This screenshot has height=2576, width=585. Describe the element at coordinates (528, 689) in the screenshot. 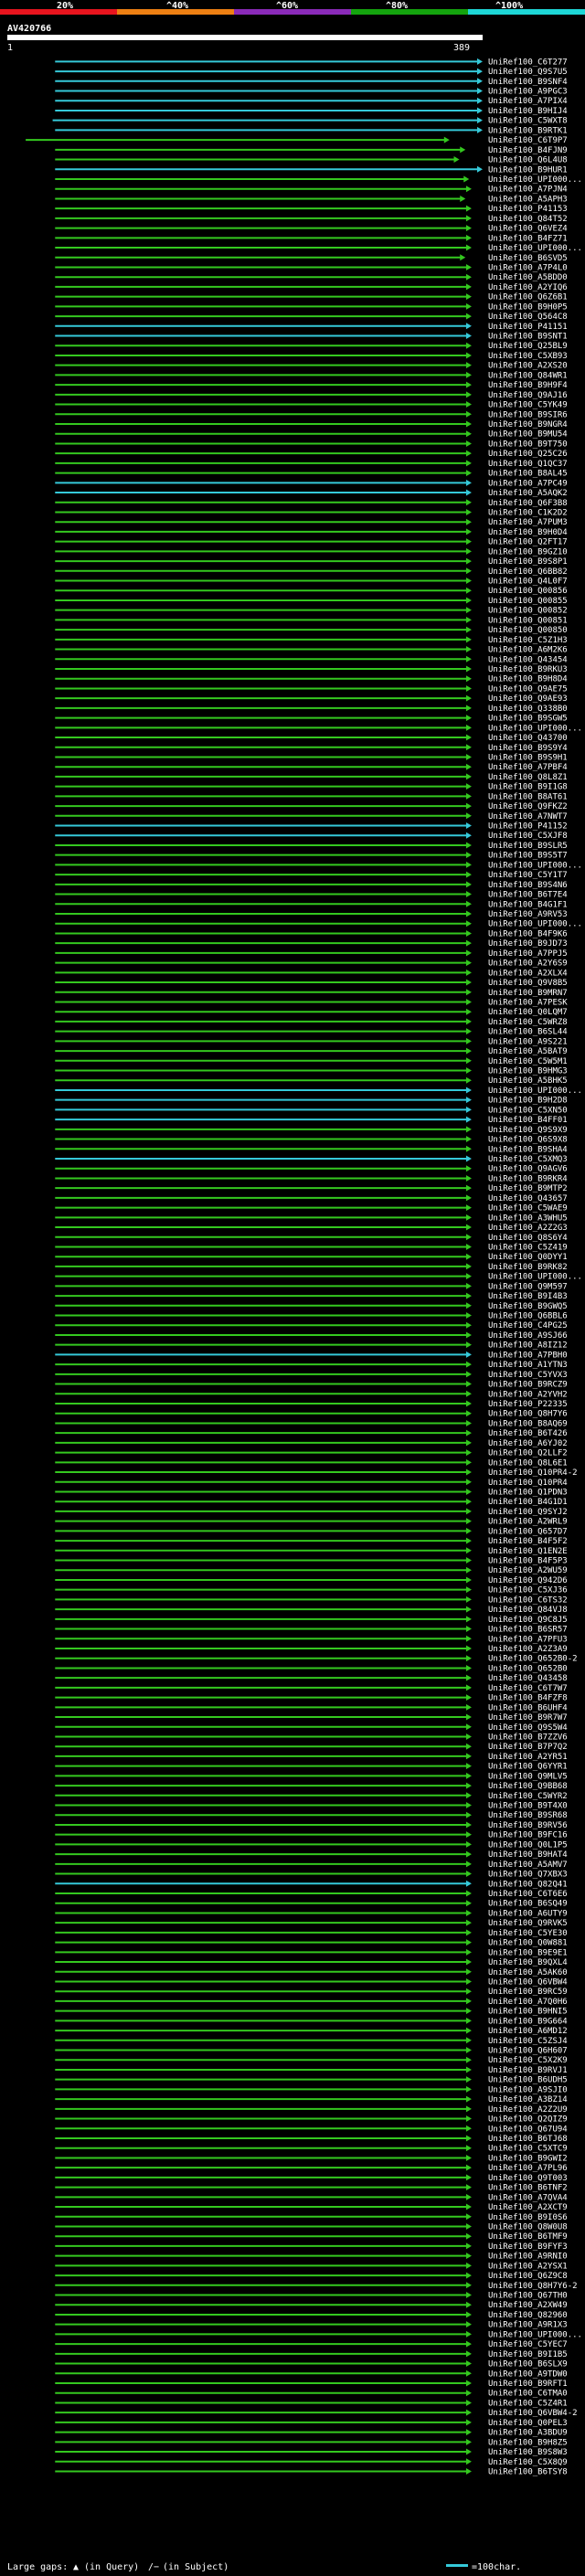

I see `hit-label: UniRef100_Q9AE75` at that location.